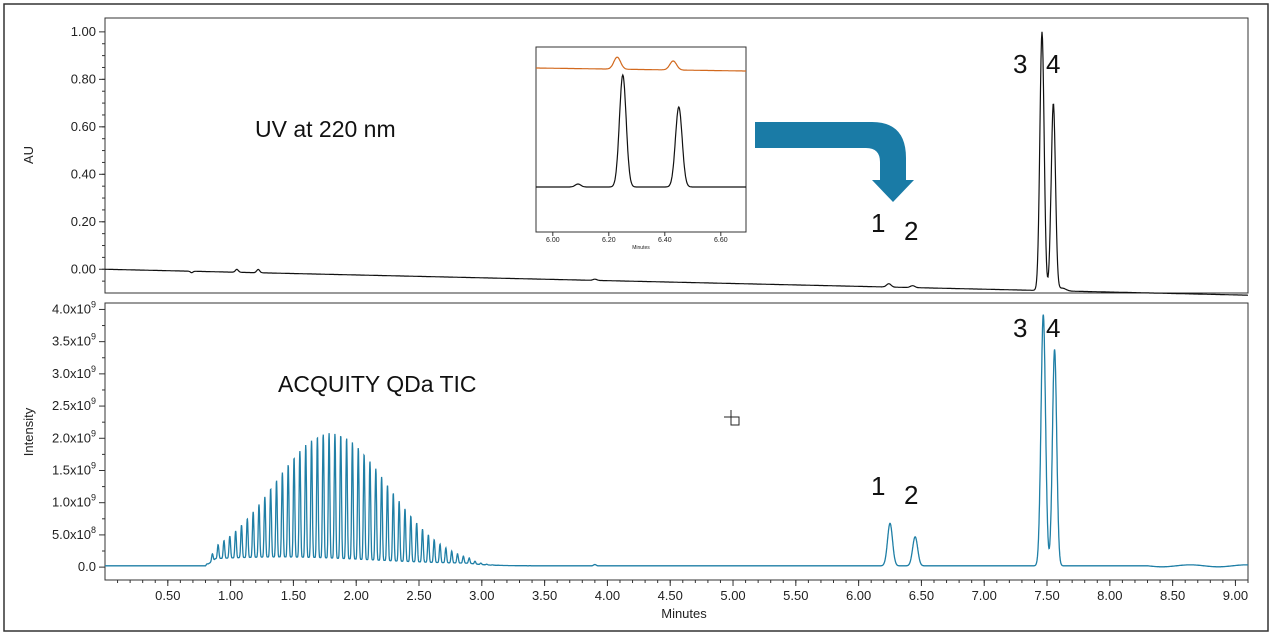  What do you see at coordinates (732, 418) in the screenshot?
I see `cursor-icon` at bounding box center [732, 418].